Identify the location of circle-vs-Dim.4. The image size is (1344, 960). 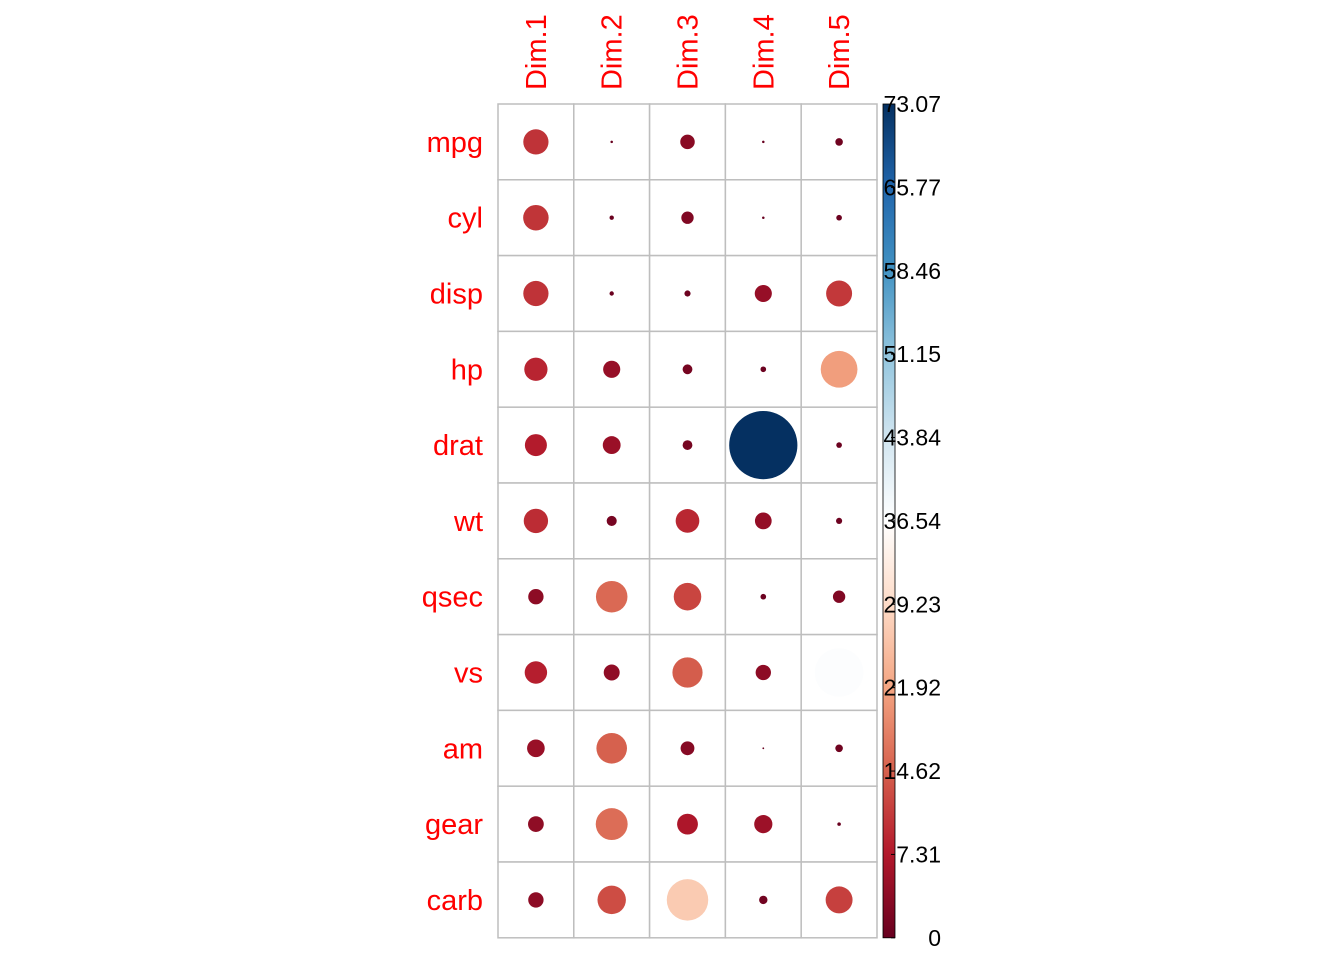
(763, 672).